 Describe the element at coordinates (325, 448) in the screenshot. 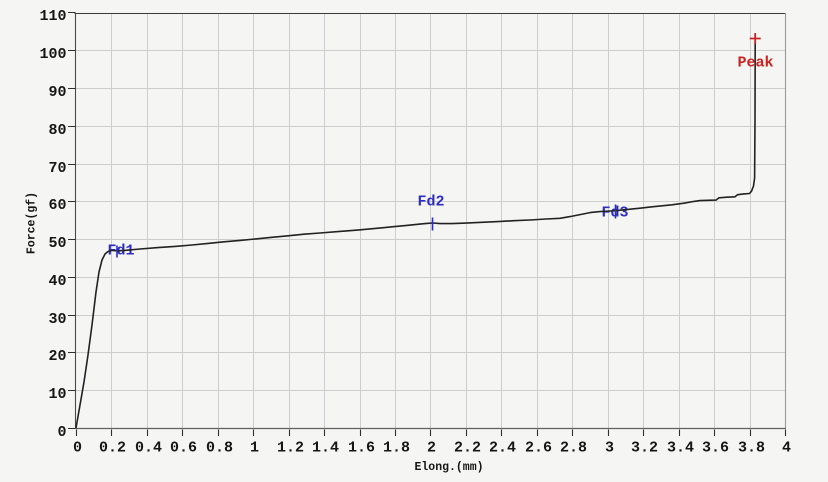

I see `svg-text: 1.4` at that location.